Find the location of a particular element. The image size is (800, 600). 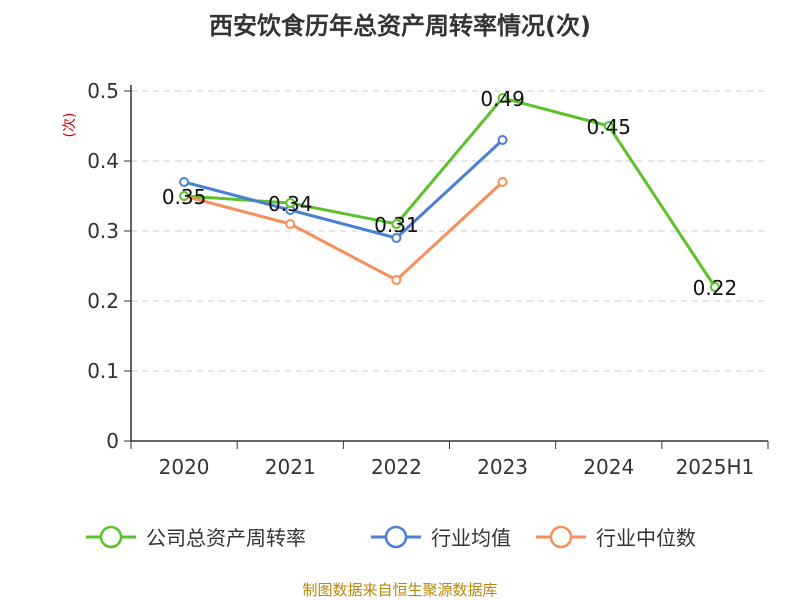

x-tick-label: 2024 is located at coordinates (608, 467).